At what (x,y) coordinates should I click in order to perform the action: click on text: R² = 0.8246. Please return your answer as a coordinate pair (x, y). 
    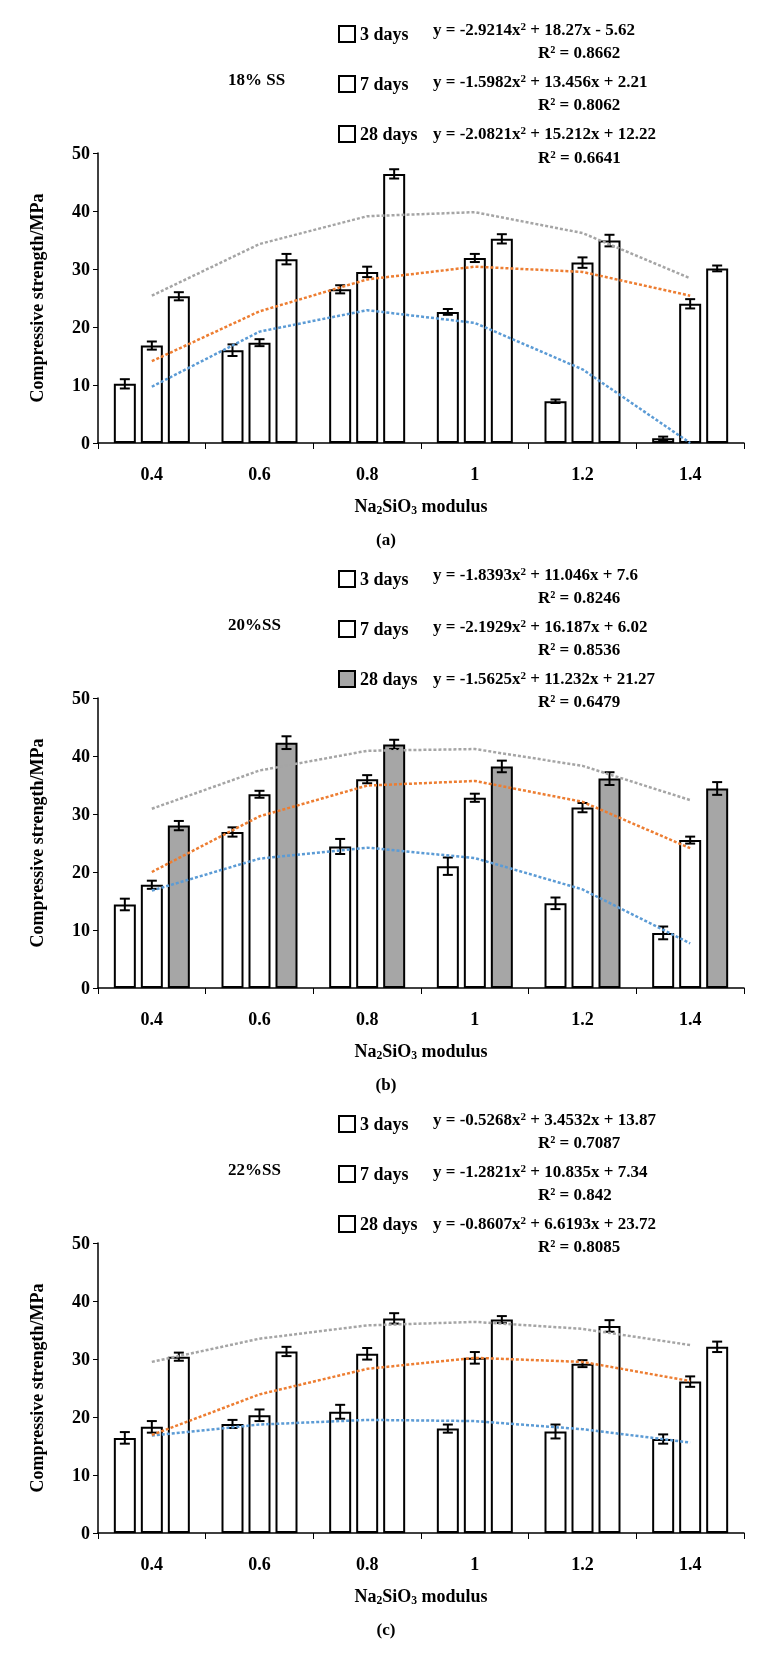
    Looking at the image, I should click on (579, 597).